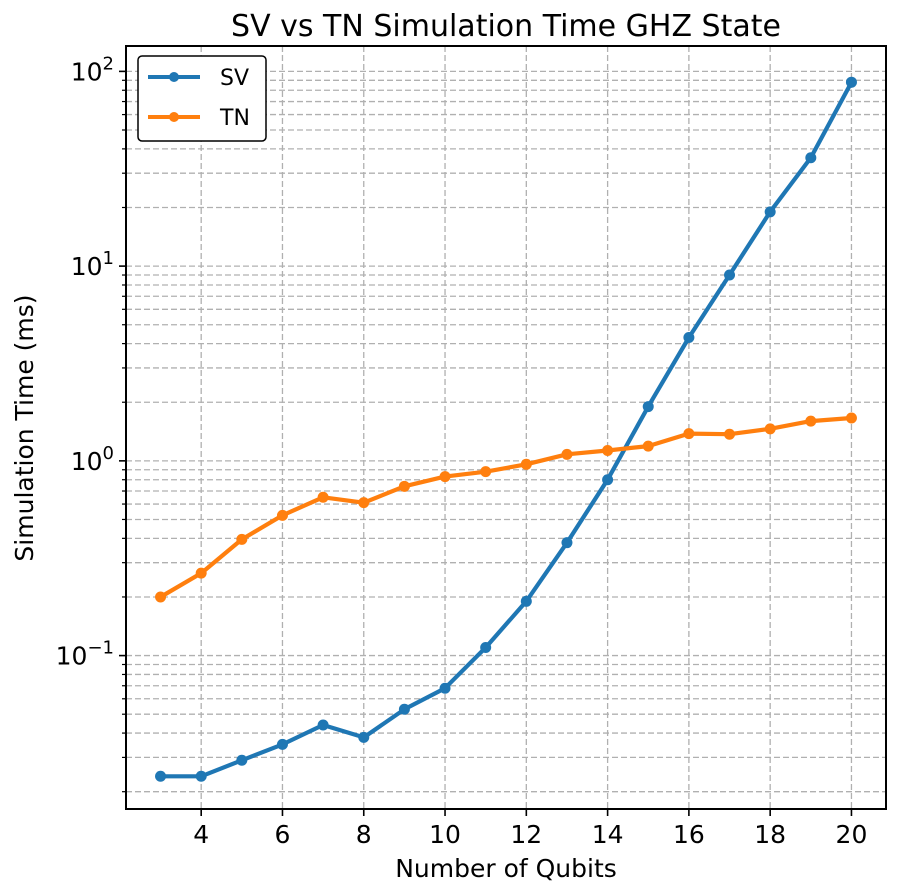 The image size is (898, 895). What do you see at coordinates (770, 834) in the screenshot?
I see `x-tick-label: 18` at bounding box center [770, 834].